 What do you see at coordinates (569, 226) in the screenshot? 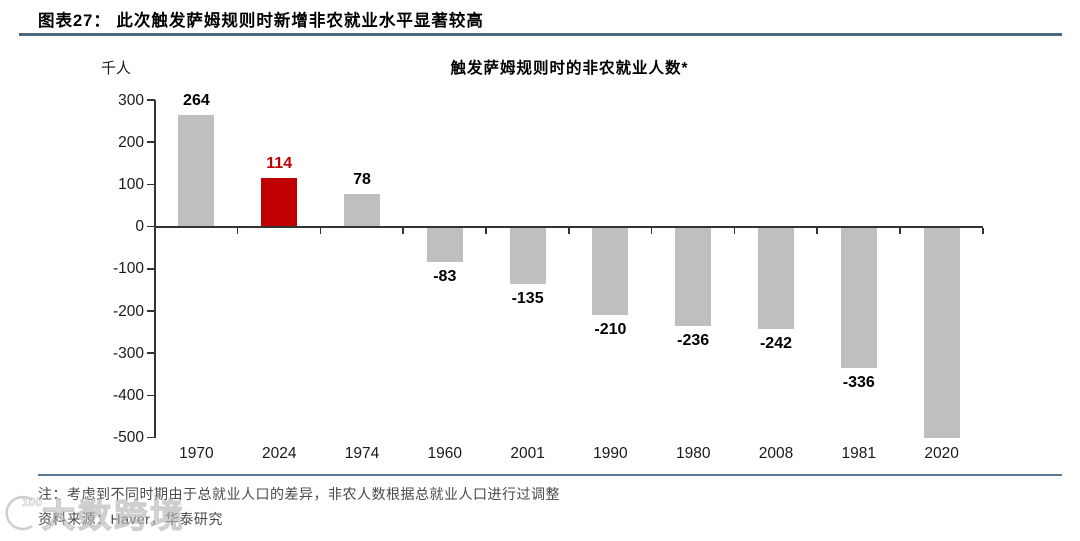
I see `x-axis-zero-line` at bounding box center [569, 226].